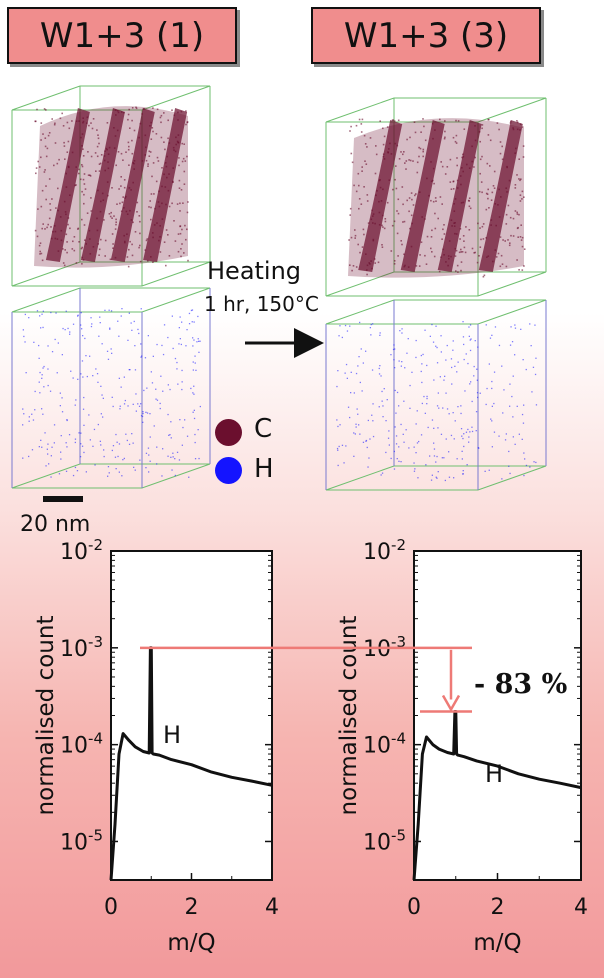 The height and width of the screenshot is (978, 604). Describe the element at coordinates (581, 907) in the screenshot. I see `x-tick-label: 4` at that location.